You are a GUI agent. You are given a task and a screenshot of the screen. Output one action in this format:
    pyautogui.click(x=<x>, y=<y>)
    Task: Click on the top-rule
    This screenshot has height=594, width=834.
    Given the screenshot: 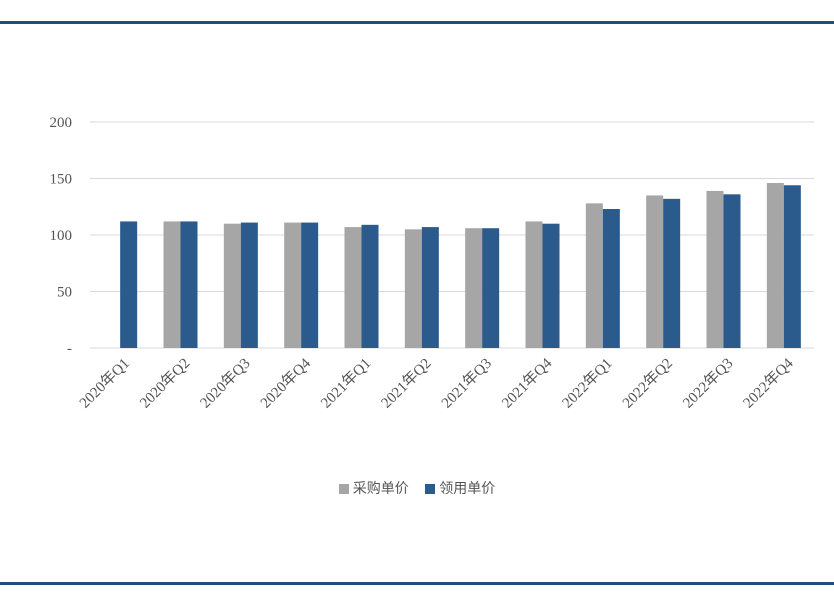 What is the action you would take?
    pyautogui.click(x=417, y=22)
    